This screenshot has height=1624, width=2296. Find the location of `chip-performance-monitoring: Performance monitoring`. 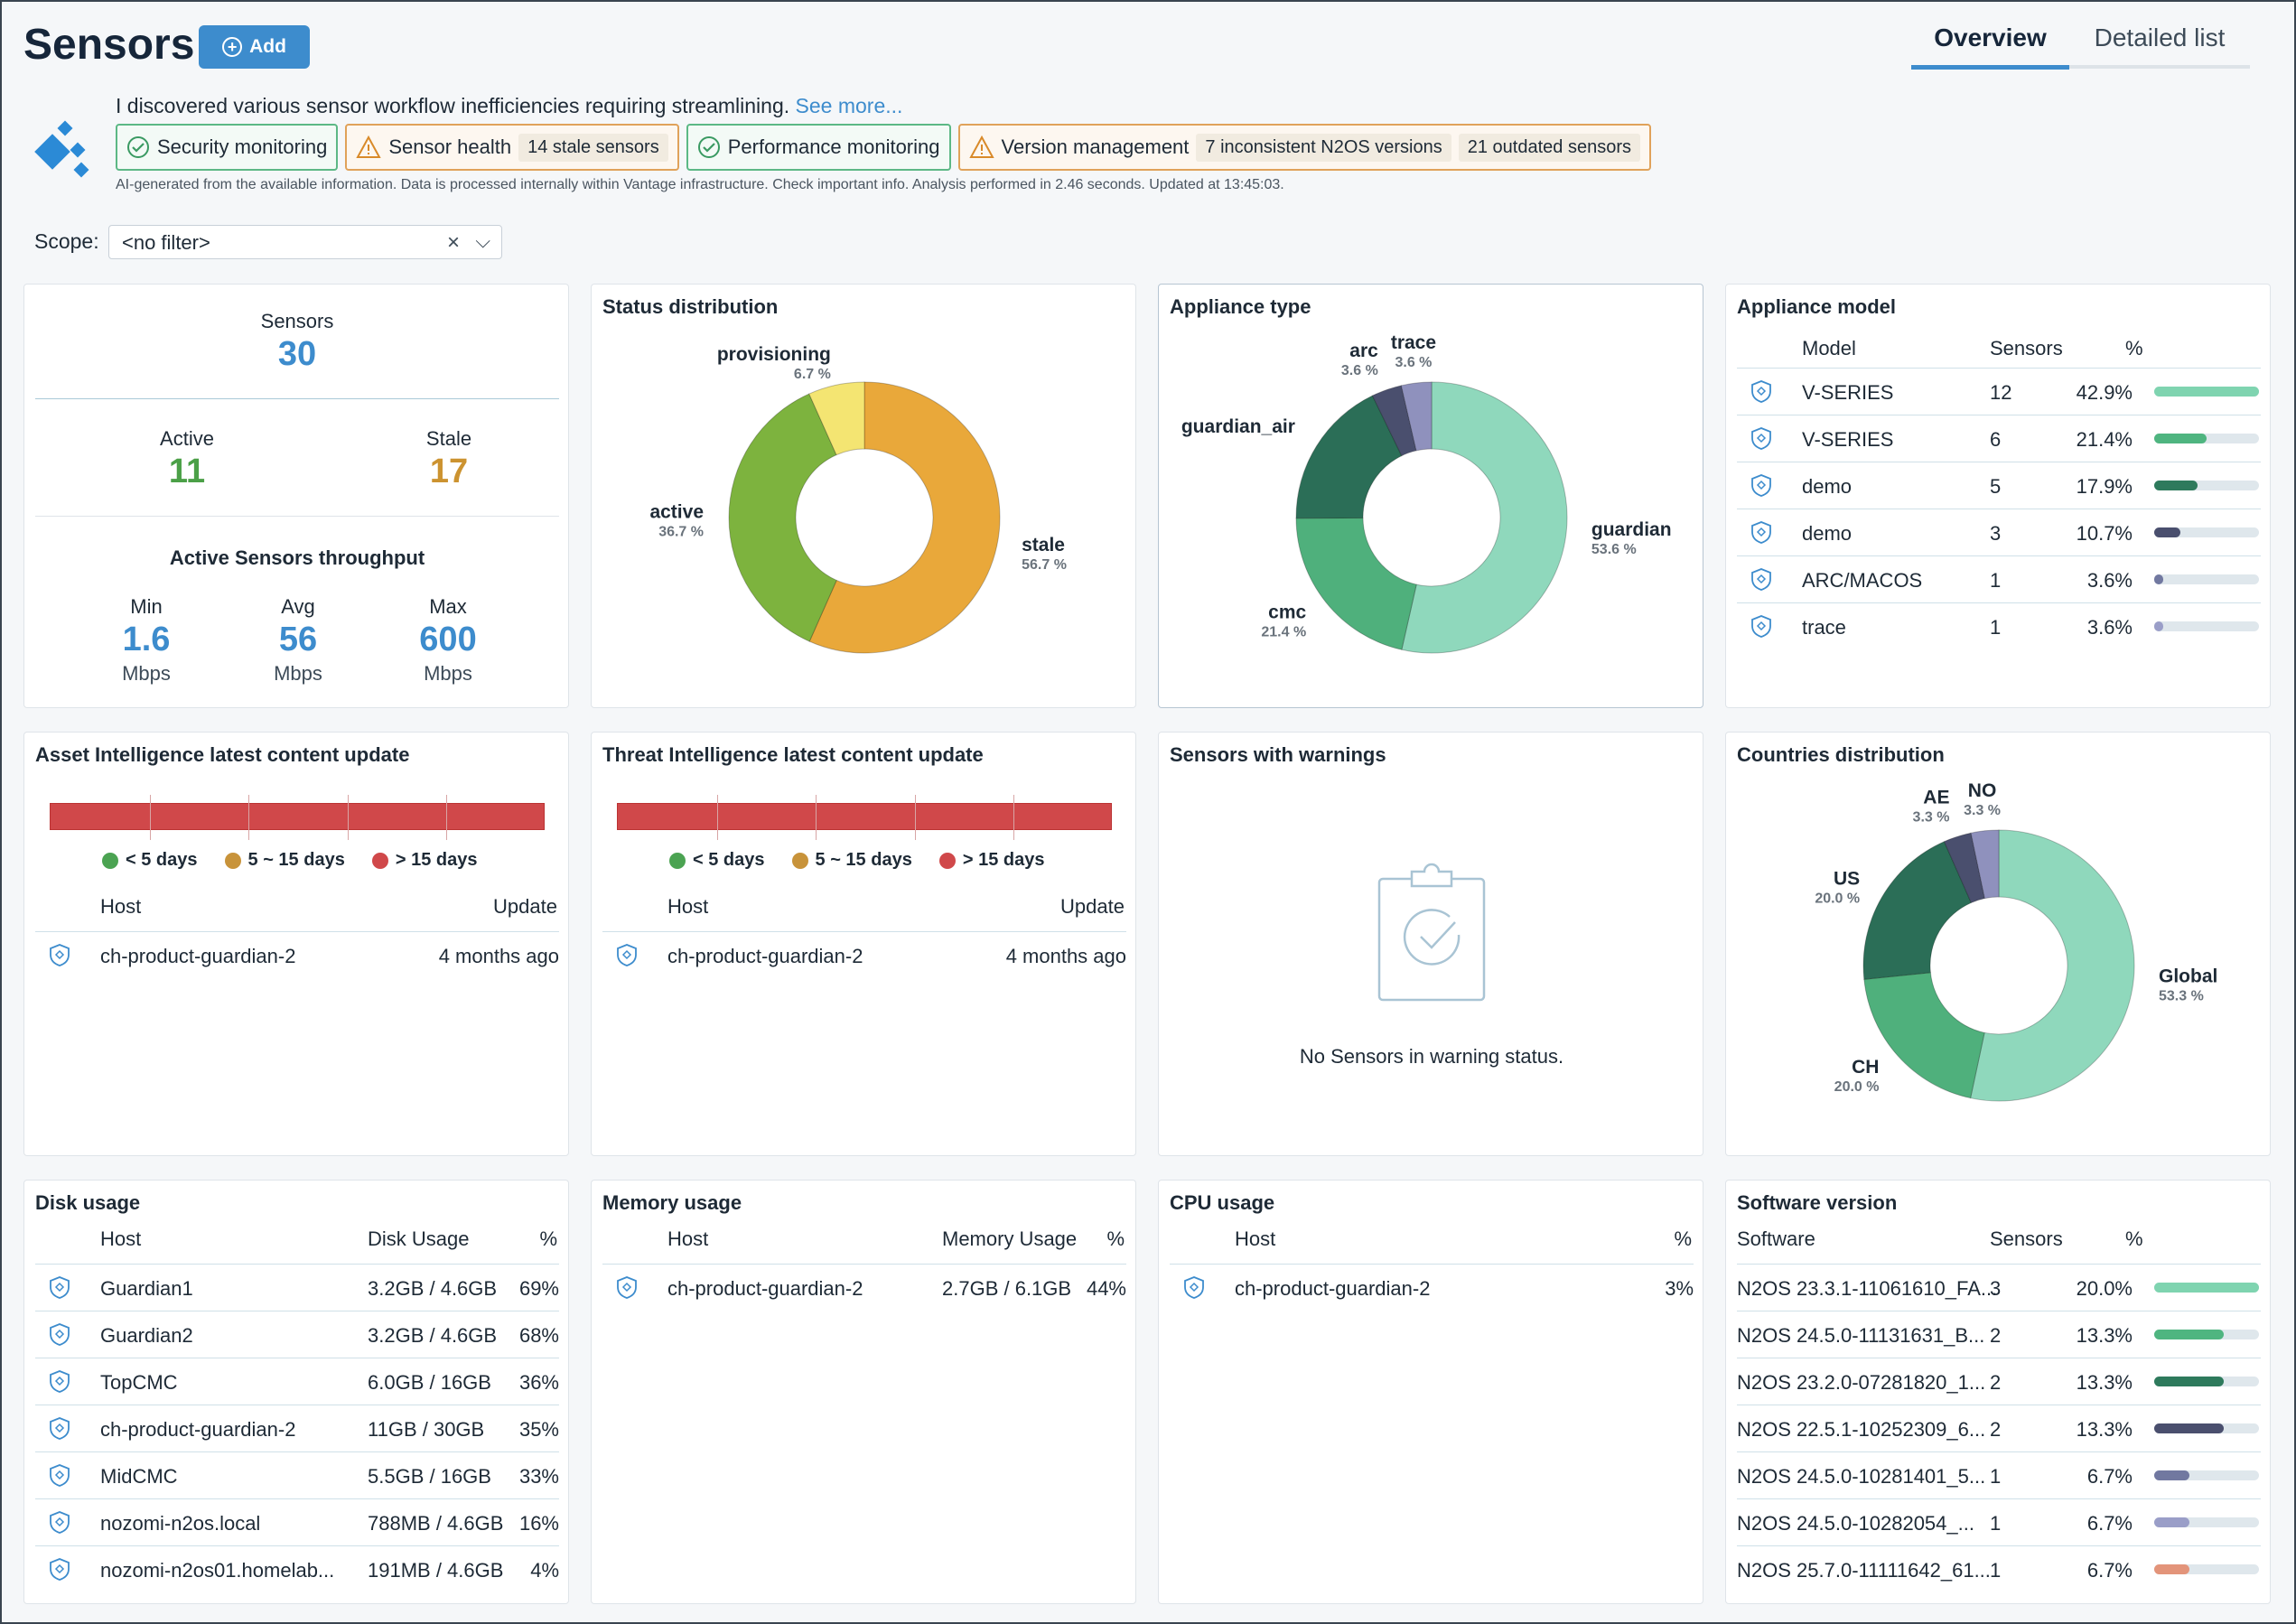

chip-performance-monitoring: Performance monitoring is located at coordinates (819, 147).